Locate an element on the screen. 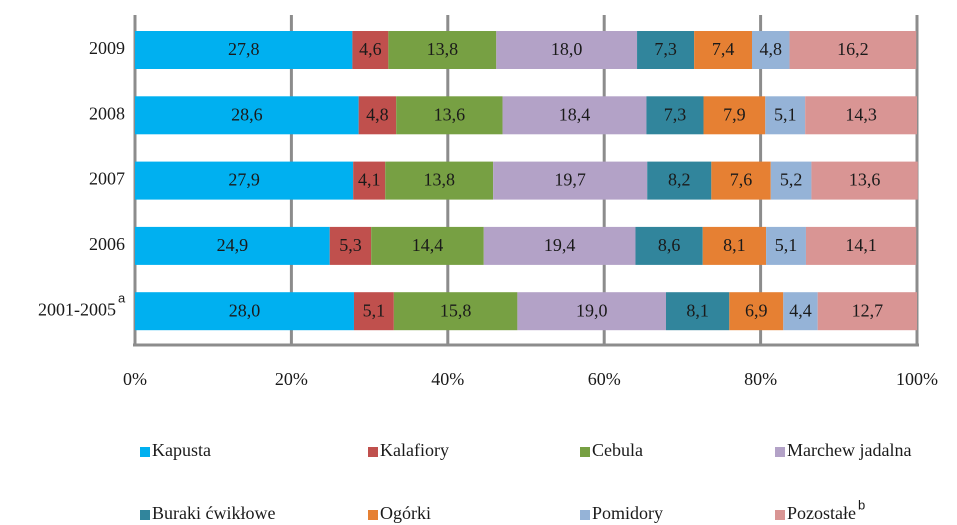 Image resolution: width=957 pixels, height=525 pixels. data-label: 7,9 is located at coordinates (734, 114).